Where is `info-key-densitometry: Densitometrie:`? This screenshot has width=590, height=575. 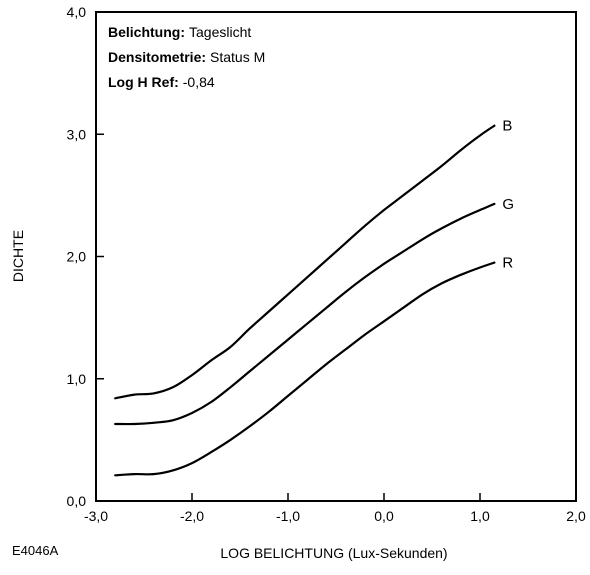
info-key-densitometry: Densitometrie: is located at coordinates (157, 57).